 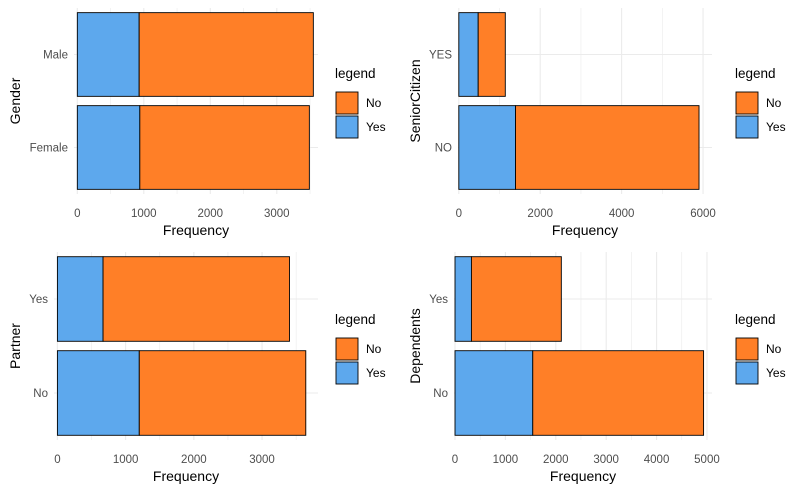 I want to click on y-tick-label: YES, so click(x=440, y=56).